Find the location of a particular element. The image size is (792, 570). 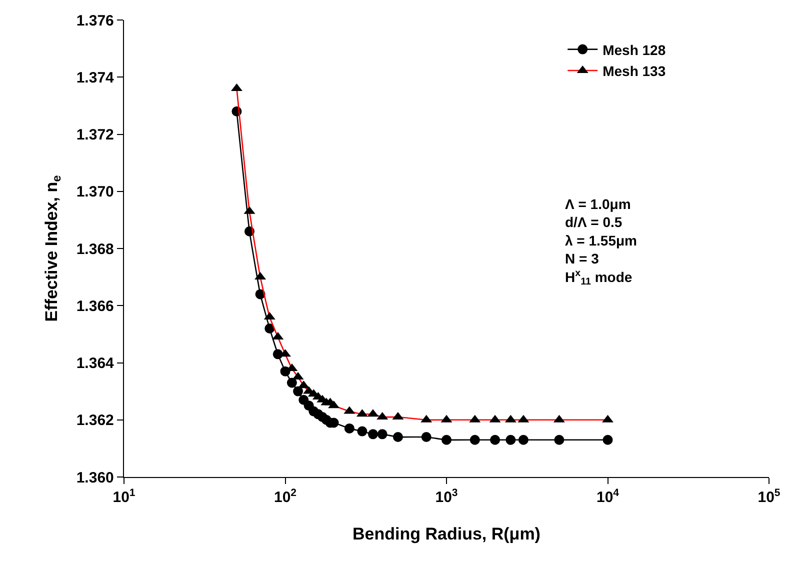

y-tick-label: 1.374 is located at coordinates (95, 77).